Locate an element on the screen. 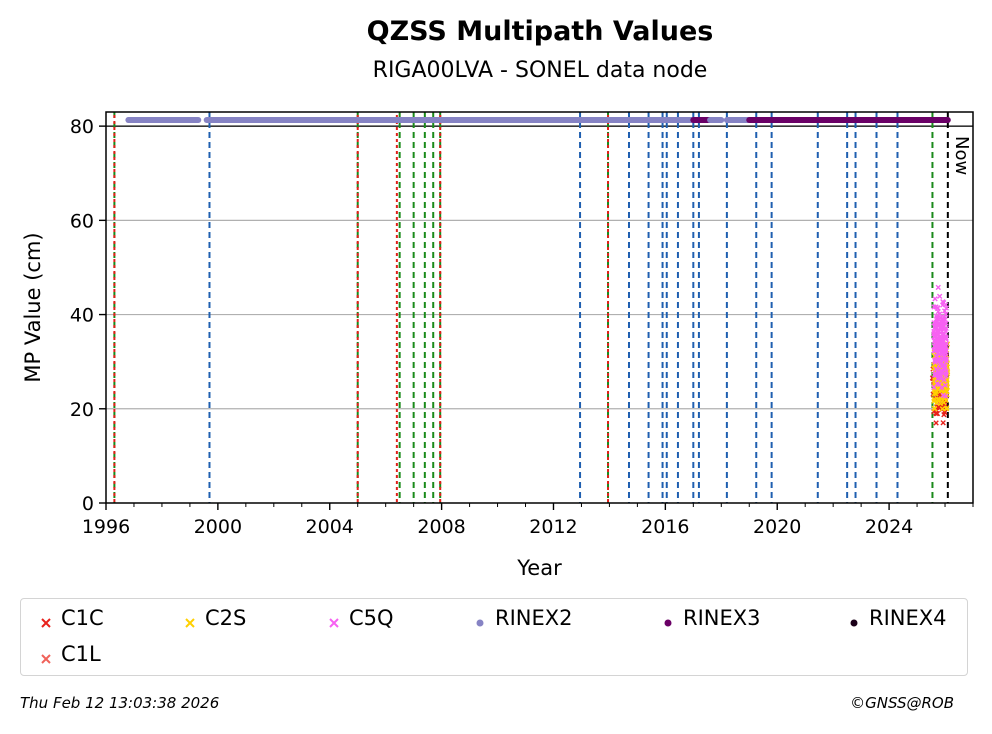 Image resolution: width=992 pixels, height=734 pixels. legend: C1C C2S C5Q RINEX2 RINEX3 RINEX4 C1L is located at coordinates (494, 637).